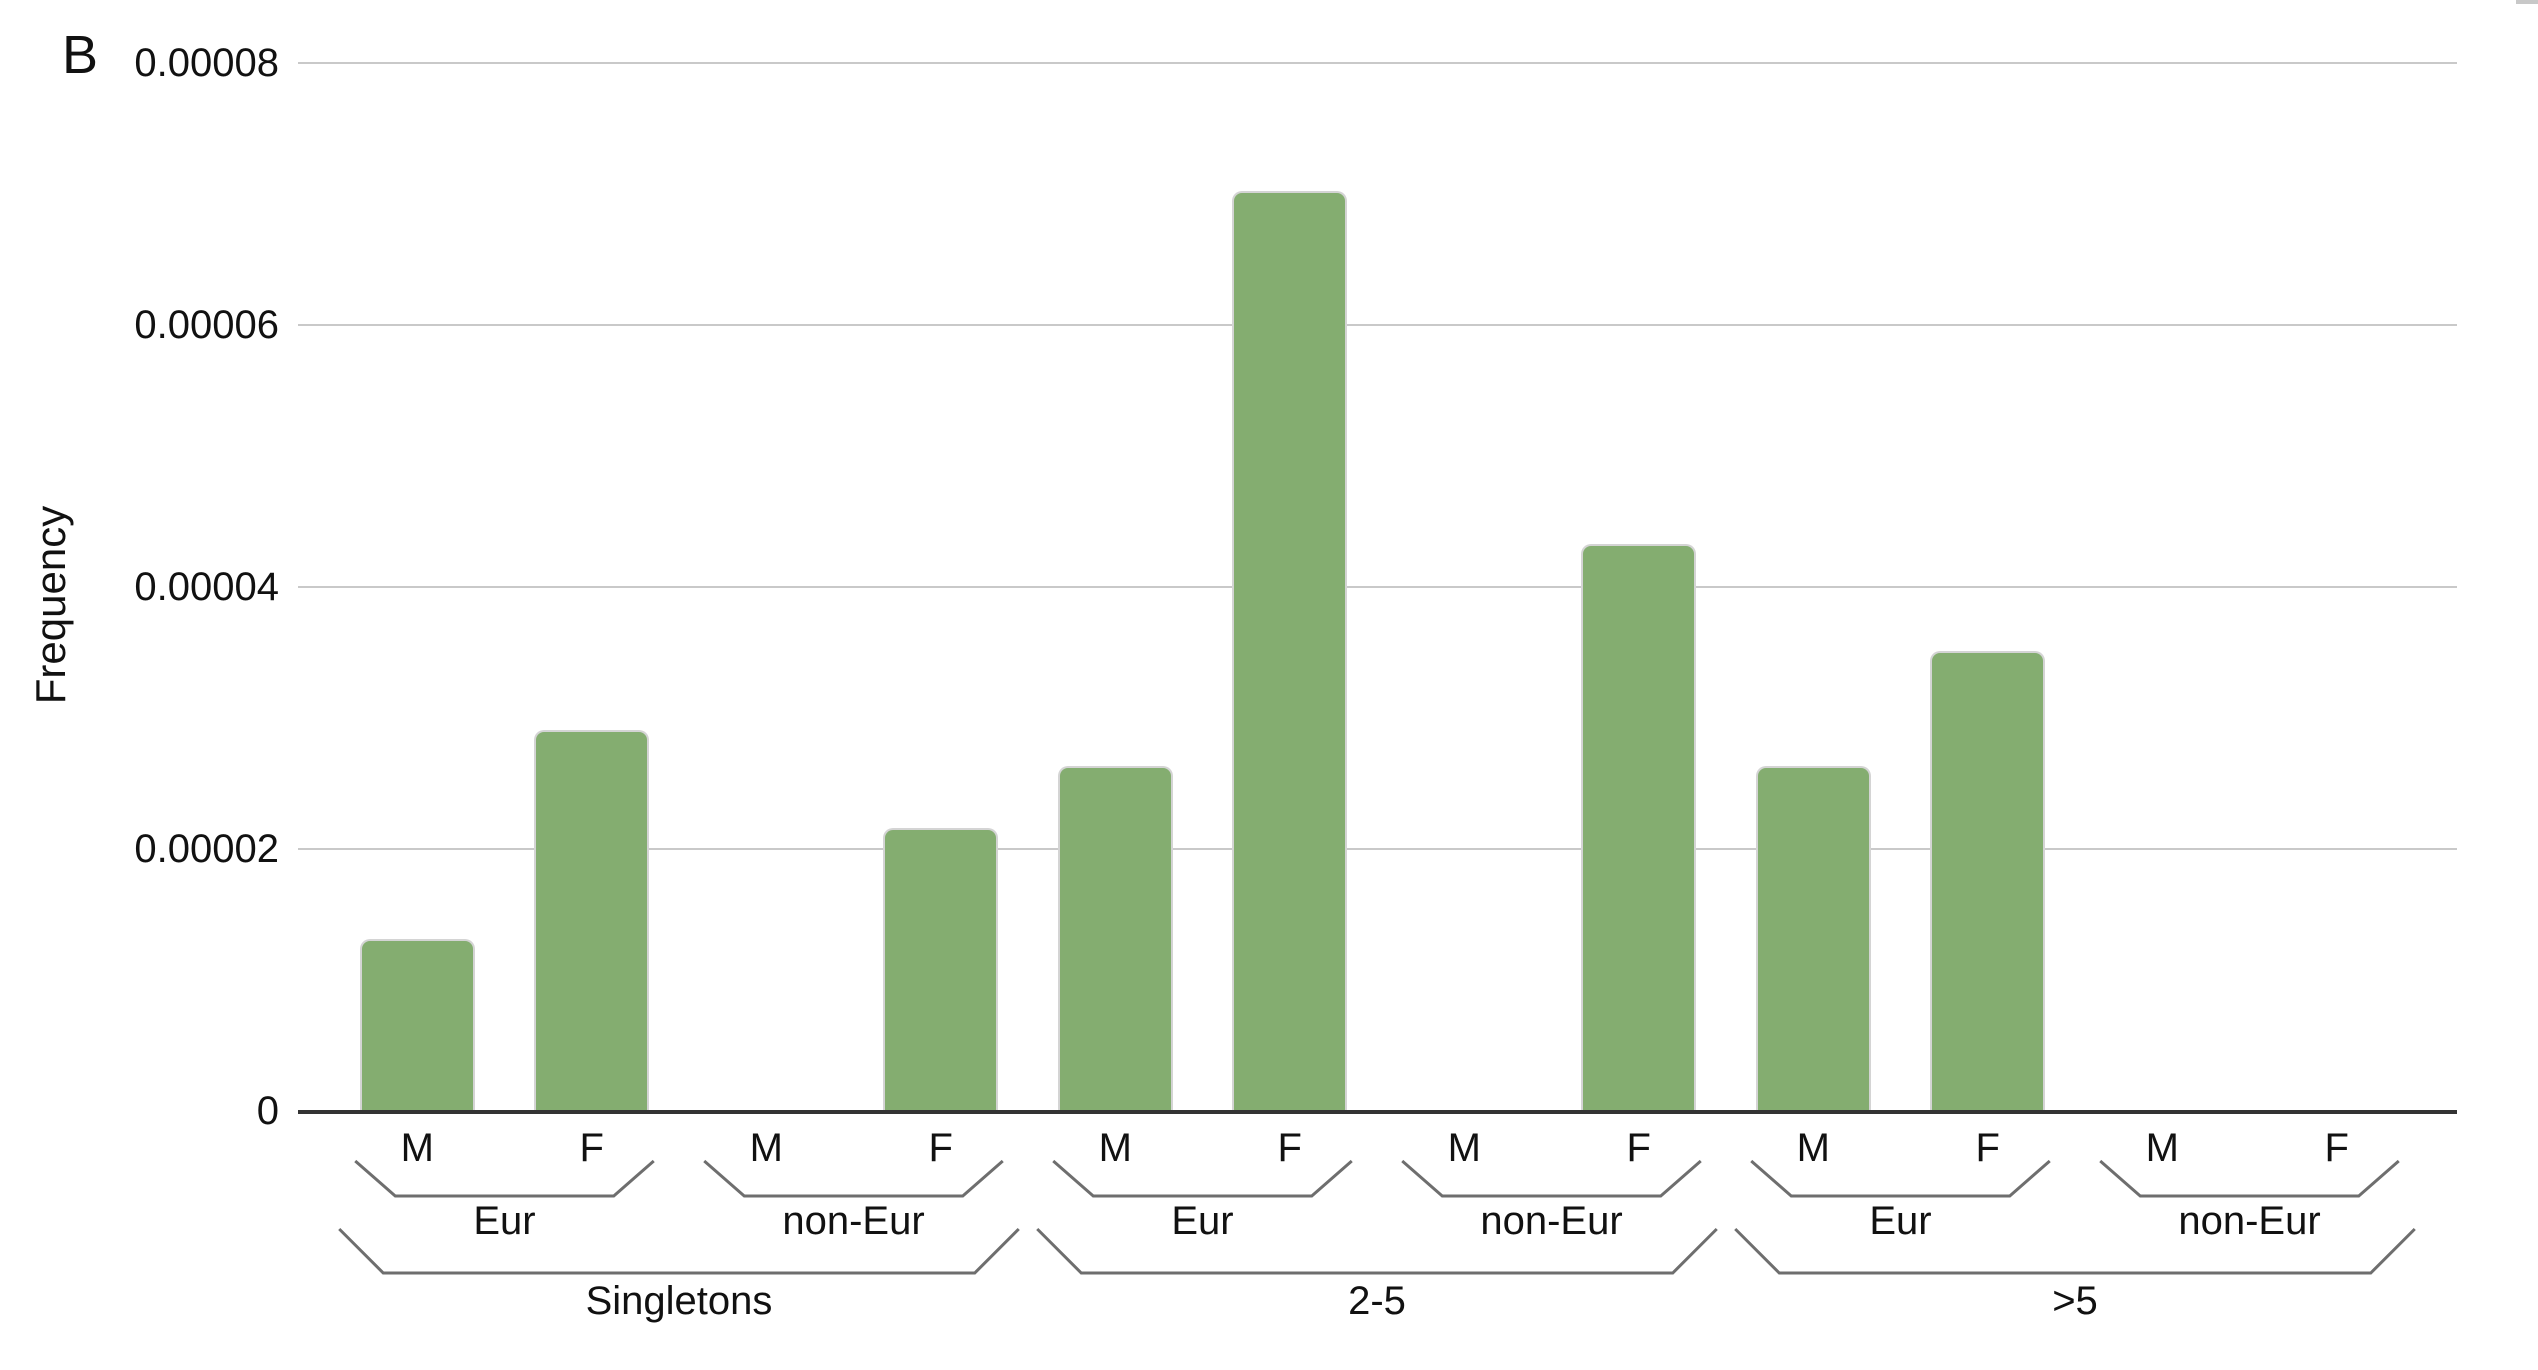  What do you see at coordinates (2075, 1301) in the screenshot?
I see `frequency-class-label: >5` at bounding box center [2075, 1301].